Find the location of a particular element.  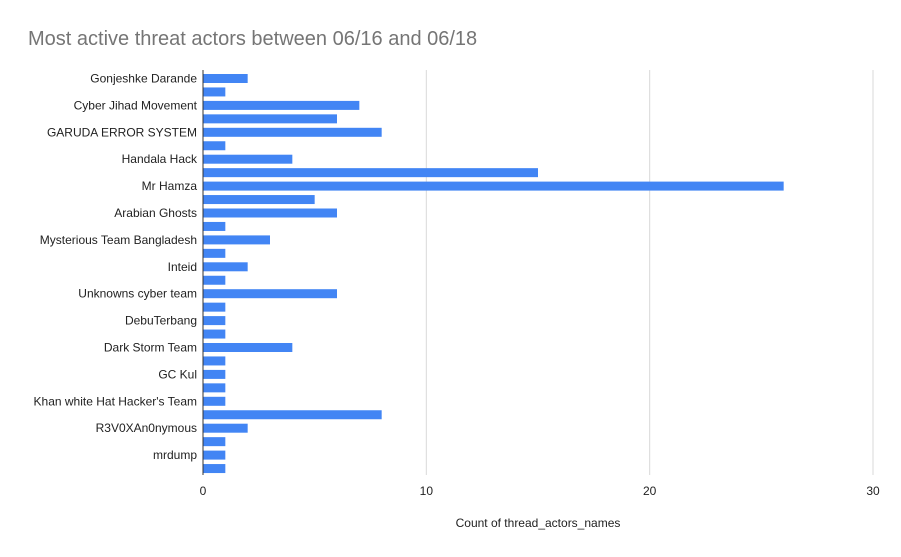

y-tick-label: GARUDA ERROR SYSTEM is located at coordinates (122, 132).